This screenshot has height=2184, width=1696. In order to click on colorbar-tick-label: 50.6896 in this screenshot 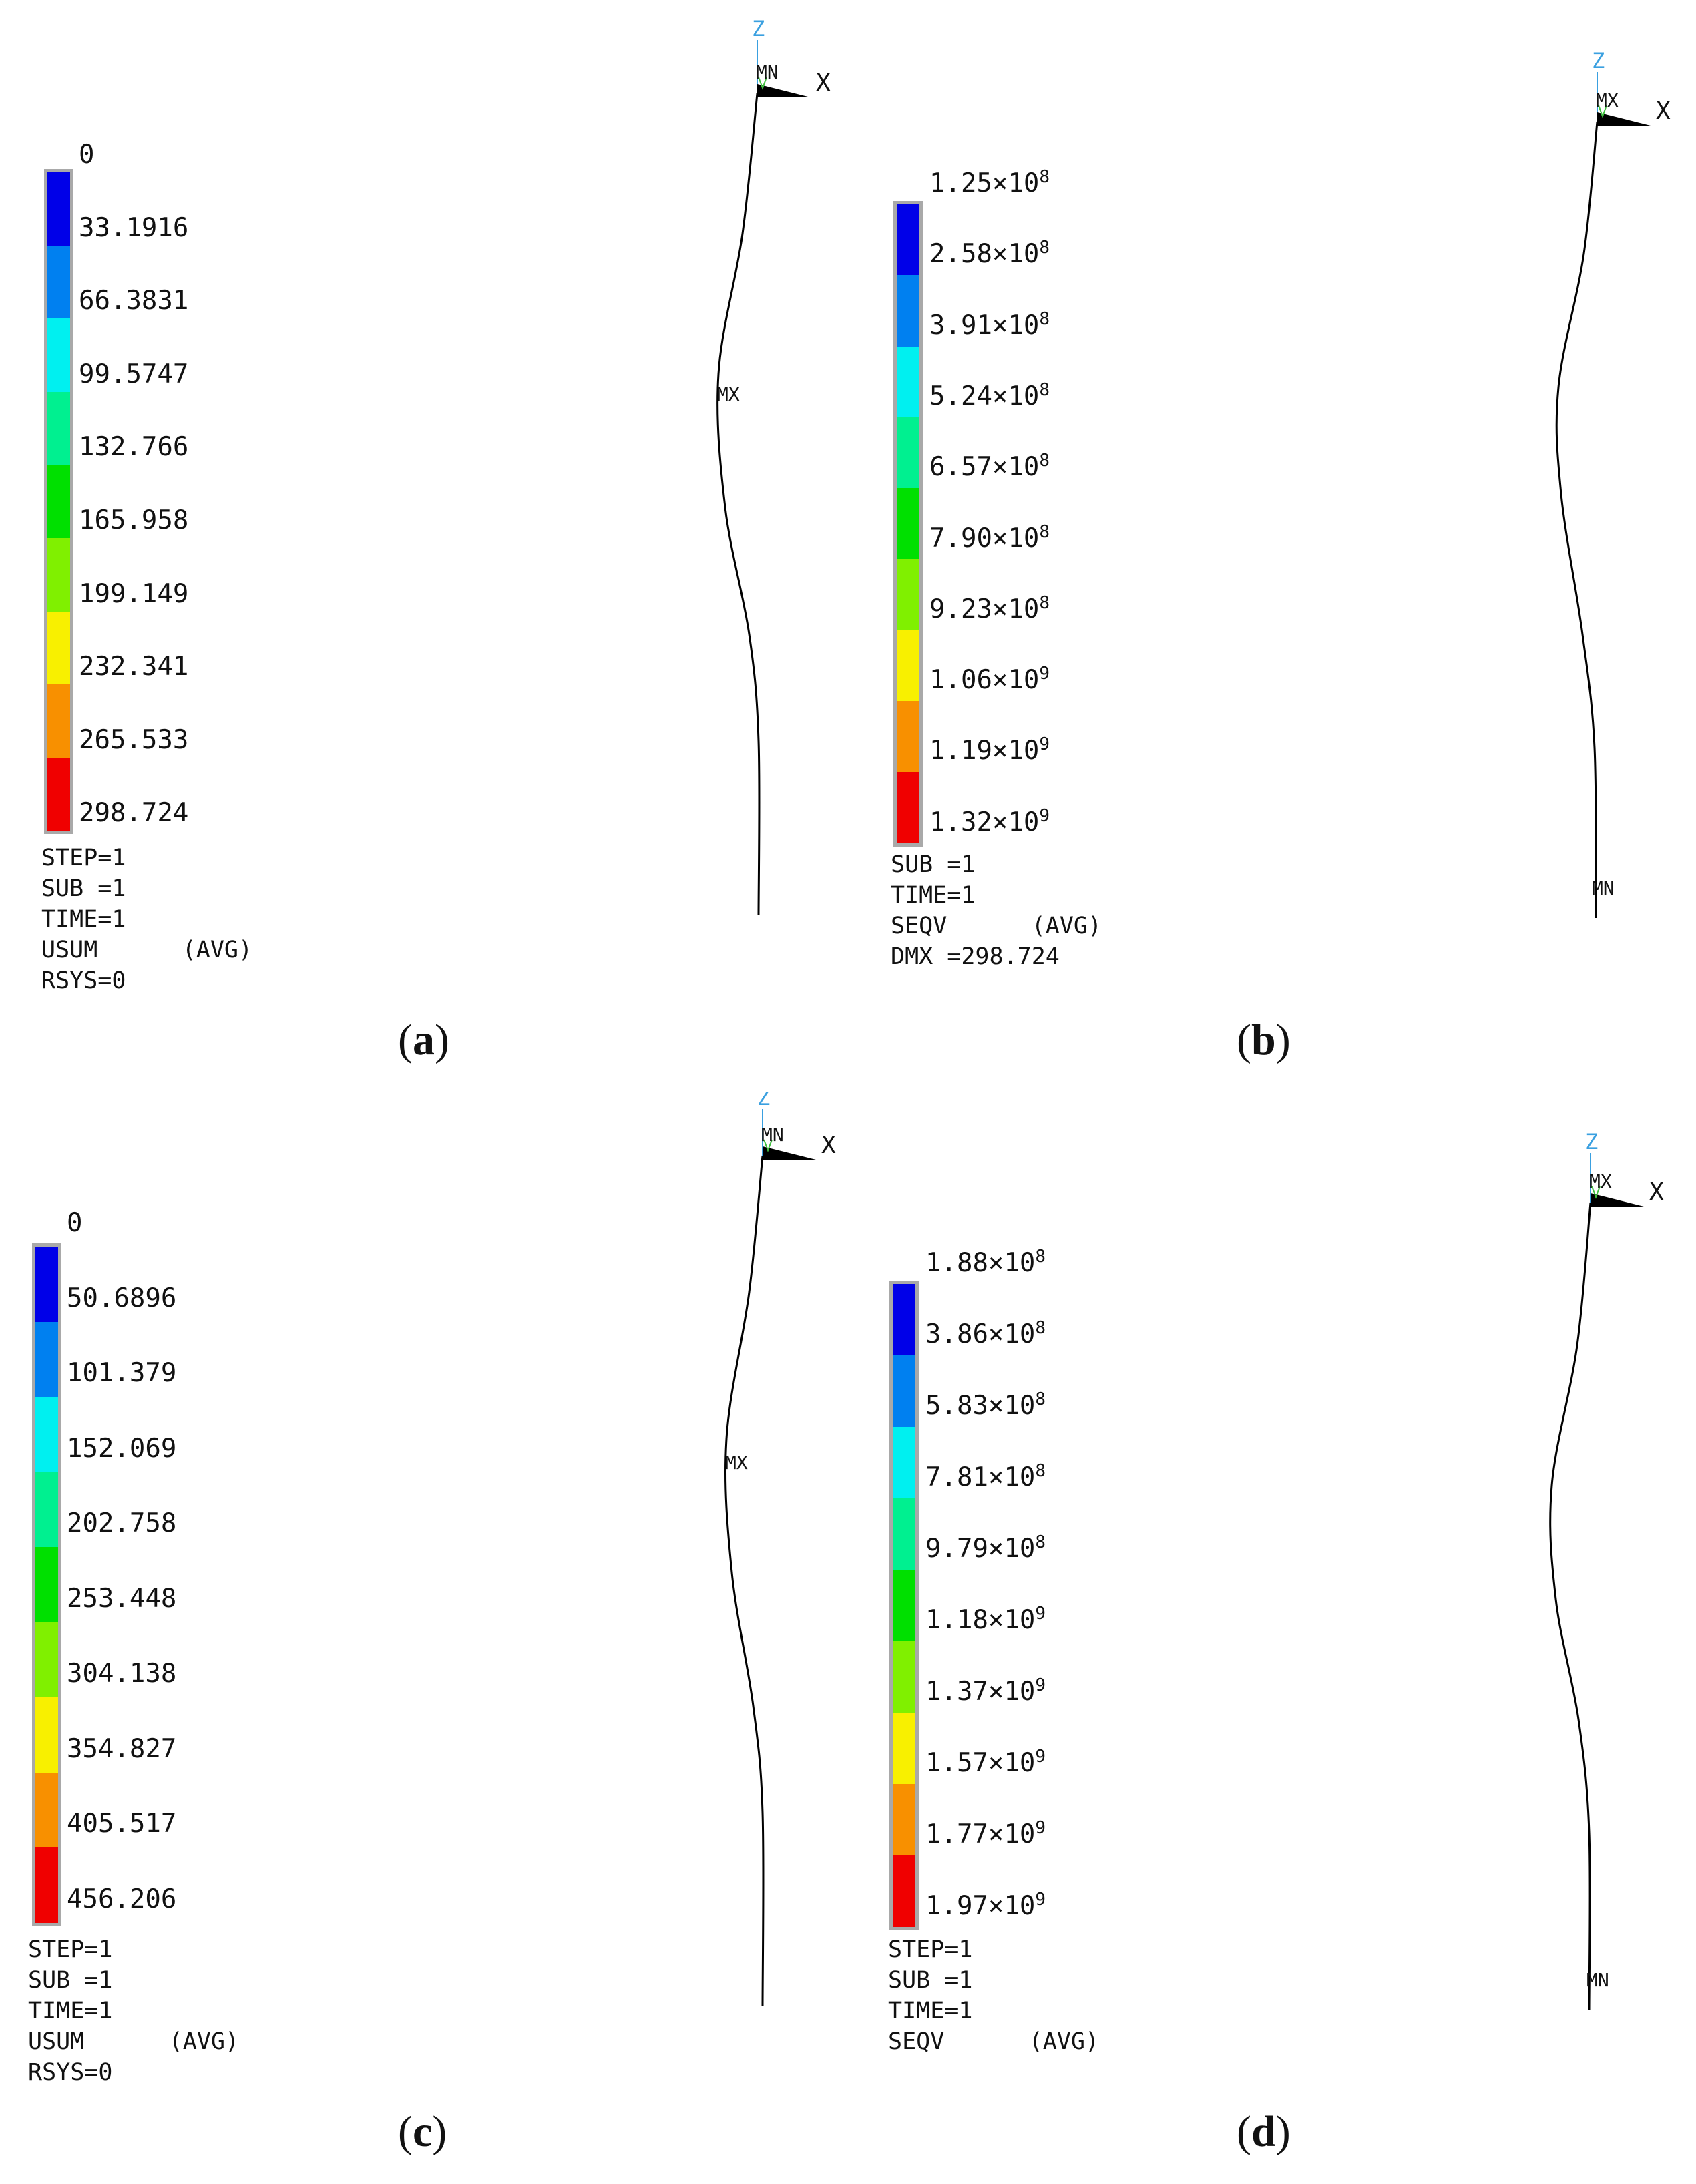, I will do `click(122, 1298)`.